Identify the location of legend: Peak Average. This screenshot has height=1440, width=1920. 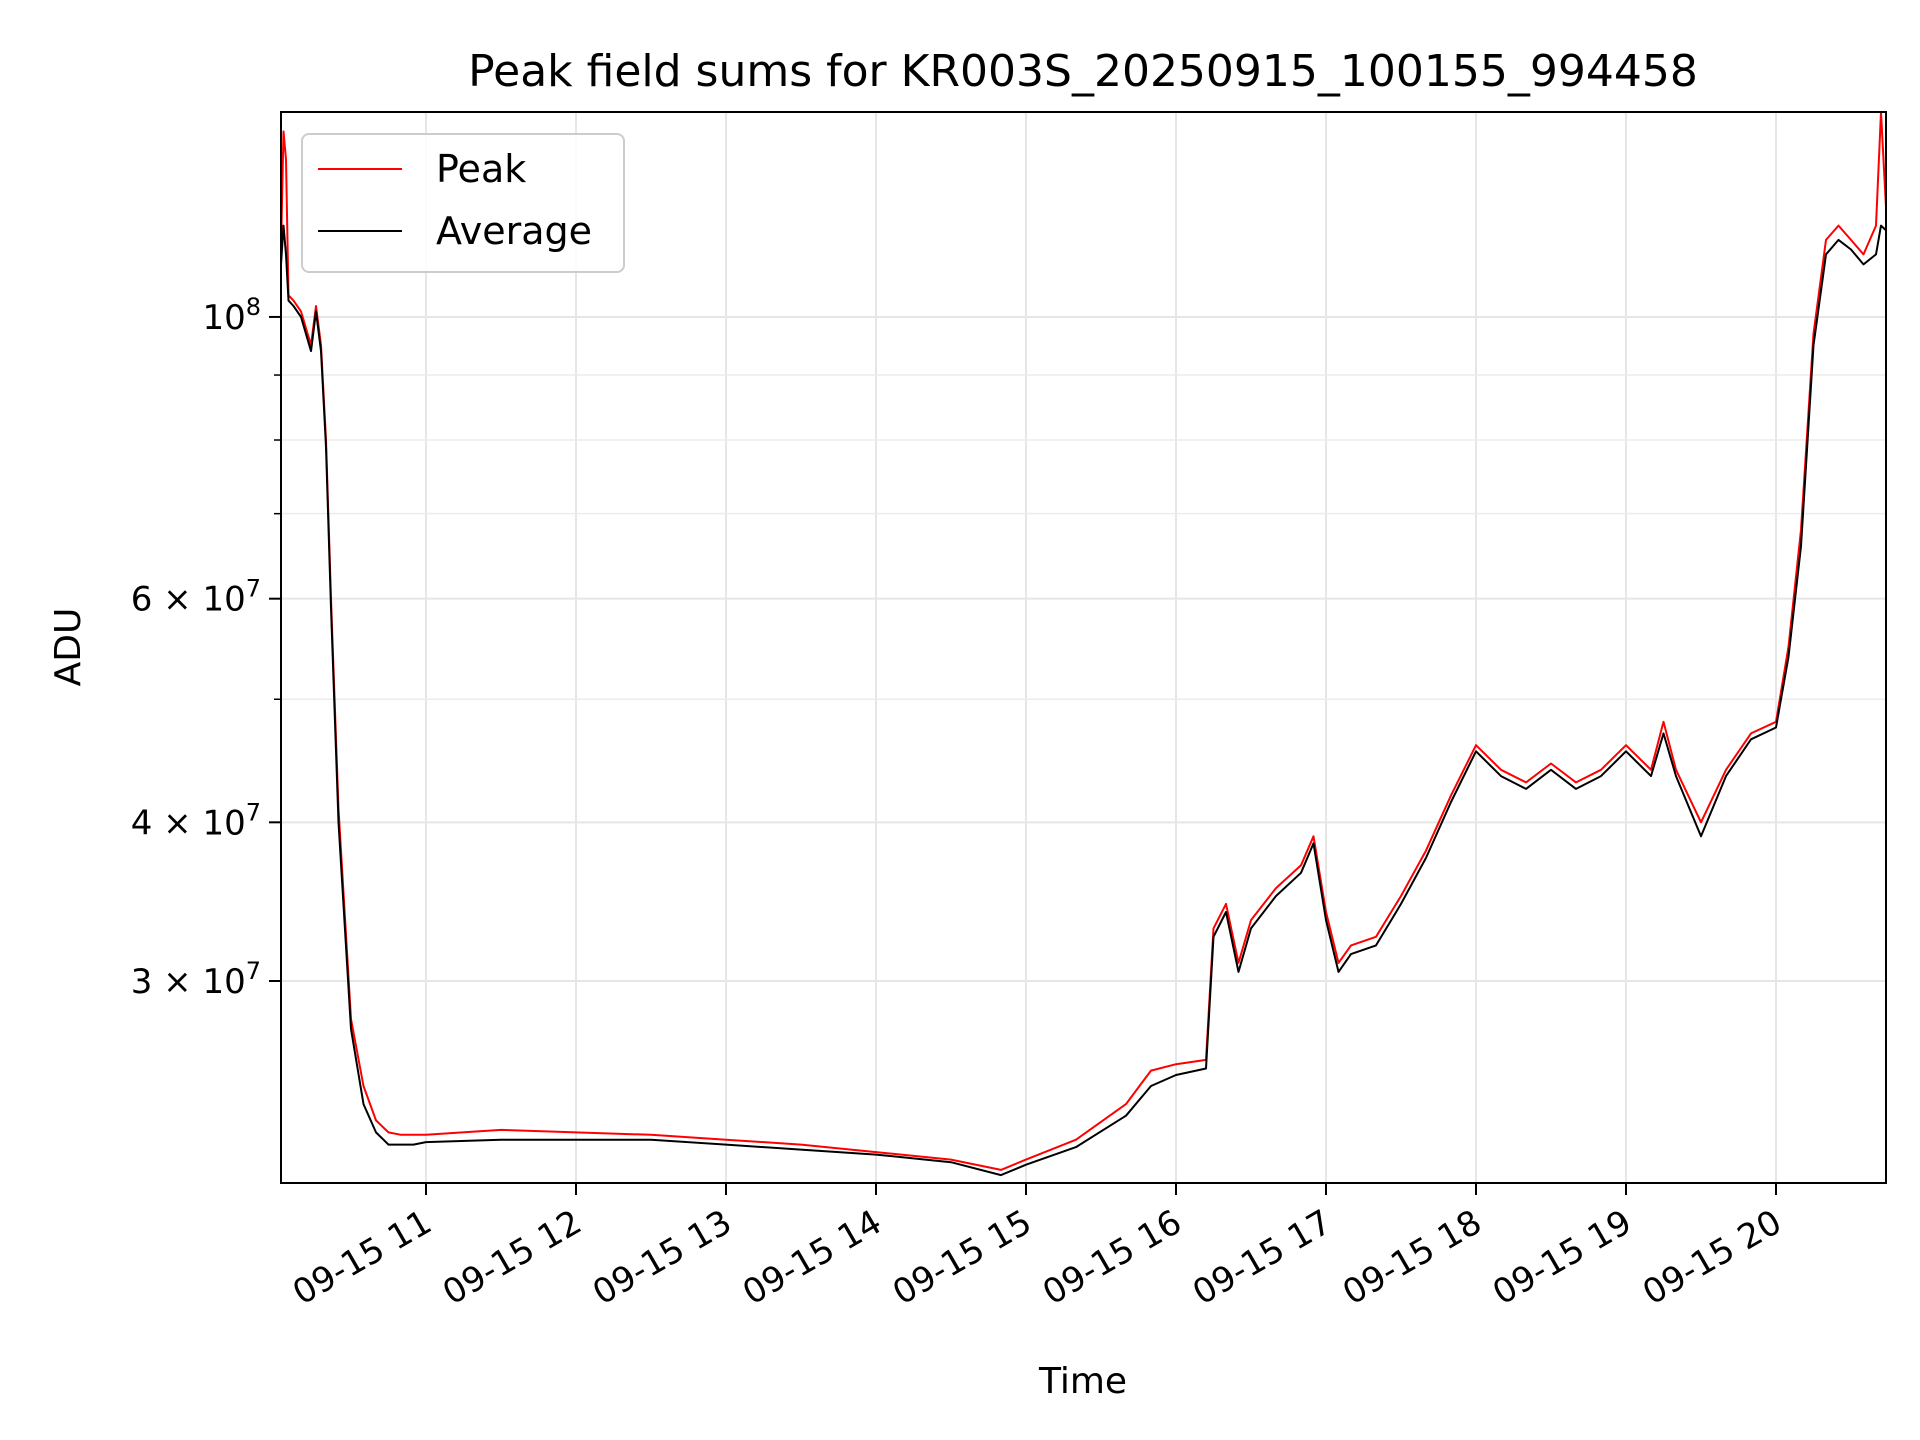
(463, 203).